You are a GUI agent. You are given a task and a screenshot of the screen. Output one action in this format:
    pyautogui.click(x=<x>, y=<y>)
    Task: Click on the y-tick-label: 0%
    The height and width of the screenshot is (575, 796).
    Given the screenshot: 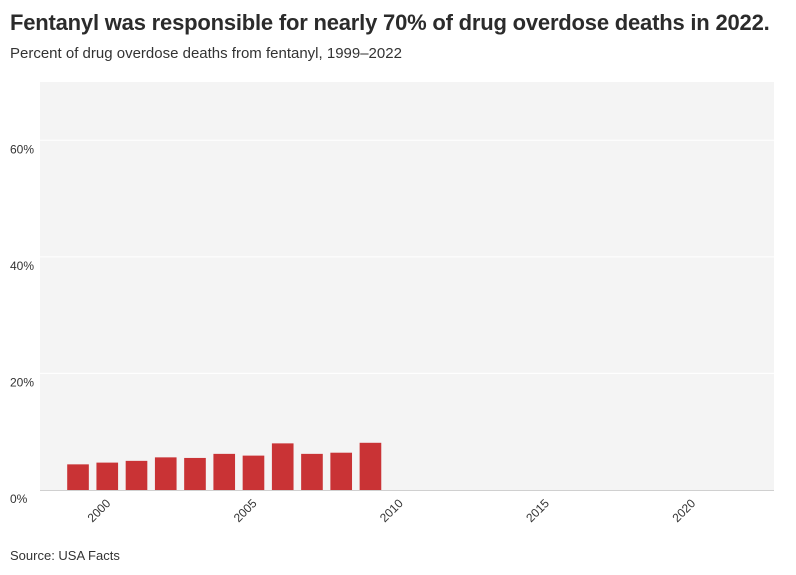 What is the action you would take?
    pyautogui.click(x=19, y=499)
    